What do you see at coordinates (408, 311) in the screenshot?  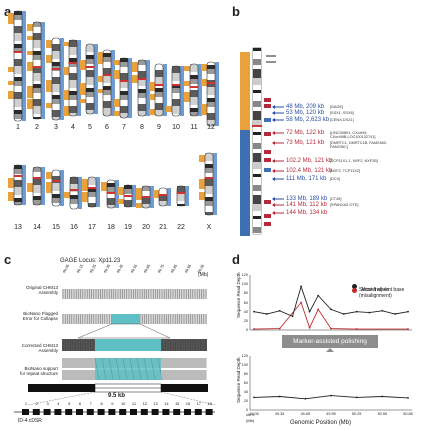 I see `point-top` at bounding box center [408, 311].